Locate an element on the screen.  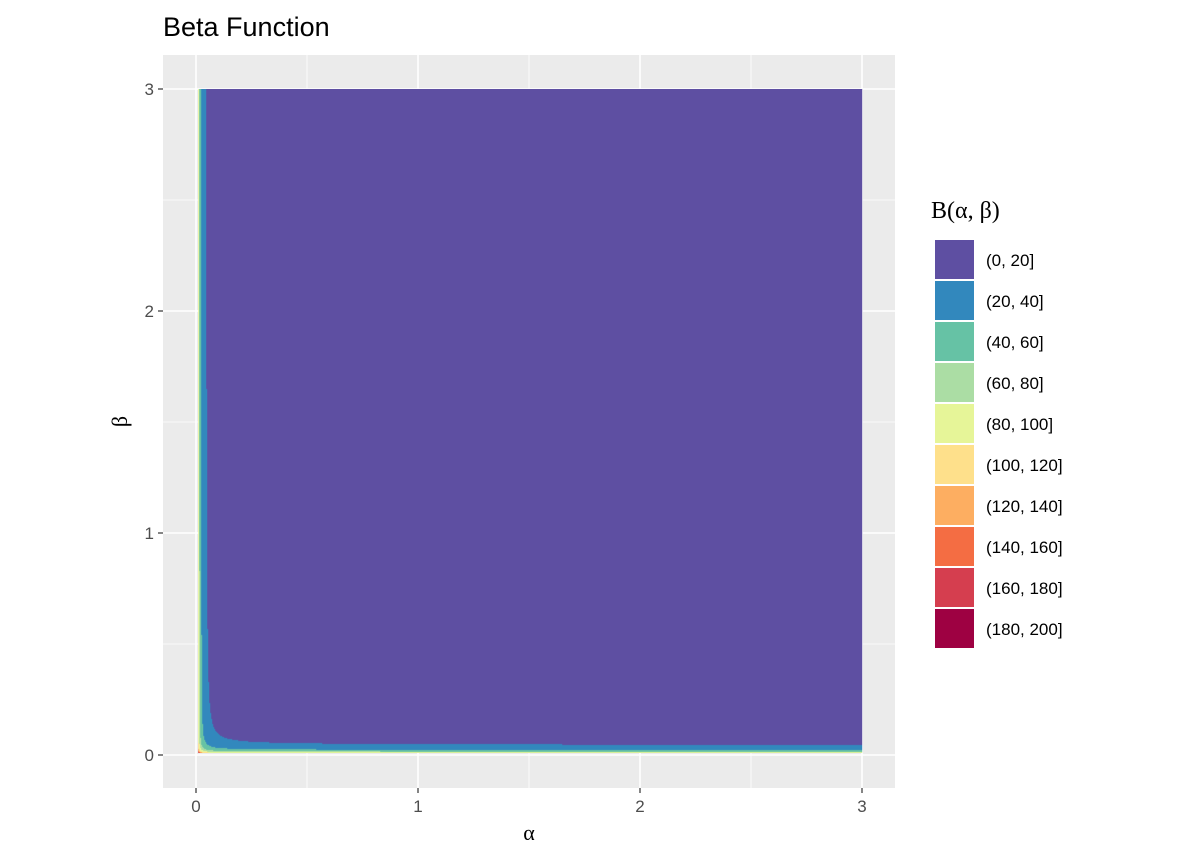
x-axis-title: α is located at coordinates (529, 832).